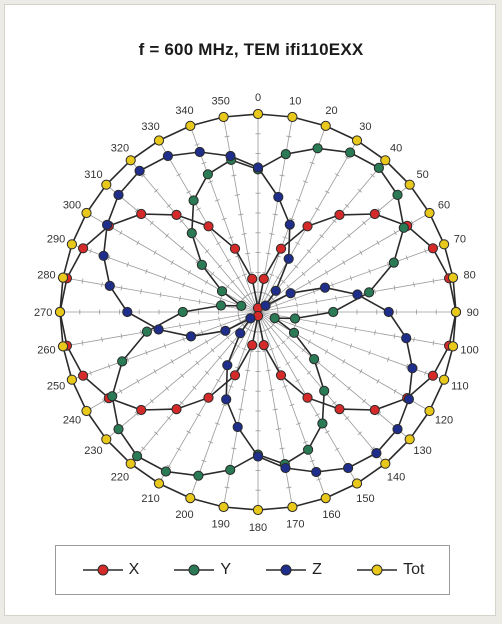  I want to click on legend-swatch-y, so click(194, 570).